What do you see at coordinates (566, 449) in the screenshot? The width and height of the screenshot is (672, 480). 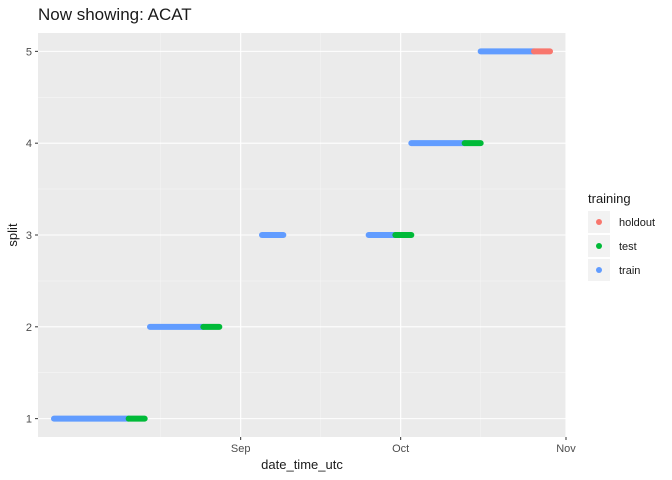 I see `x-tick-label: Nov` at bounding box center [566, 449].